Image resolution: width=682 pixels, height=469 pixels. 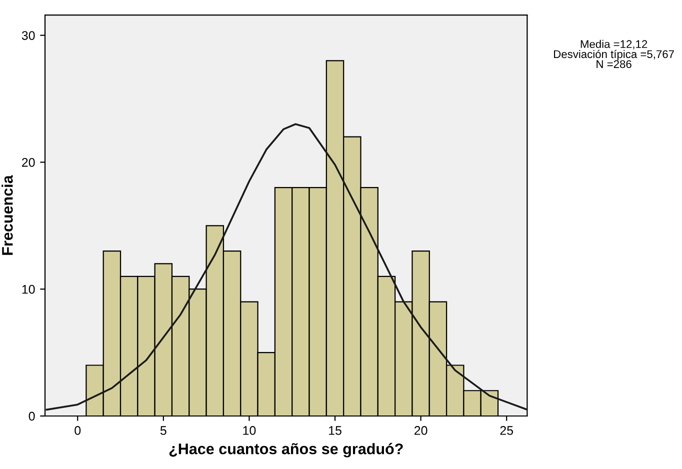 What do you see at coordinates (77, 430) in the screenshot?
I see `x-tick-label: 0` at bounding box center [77, 430].